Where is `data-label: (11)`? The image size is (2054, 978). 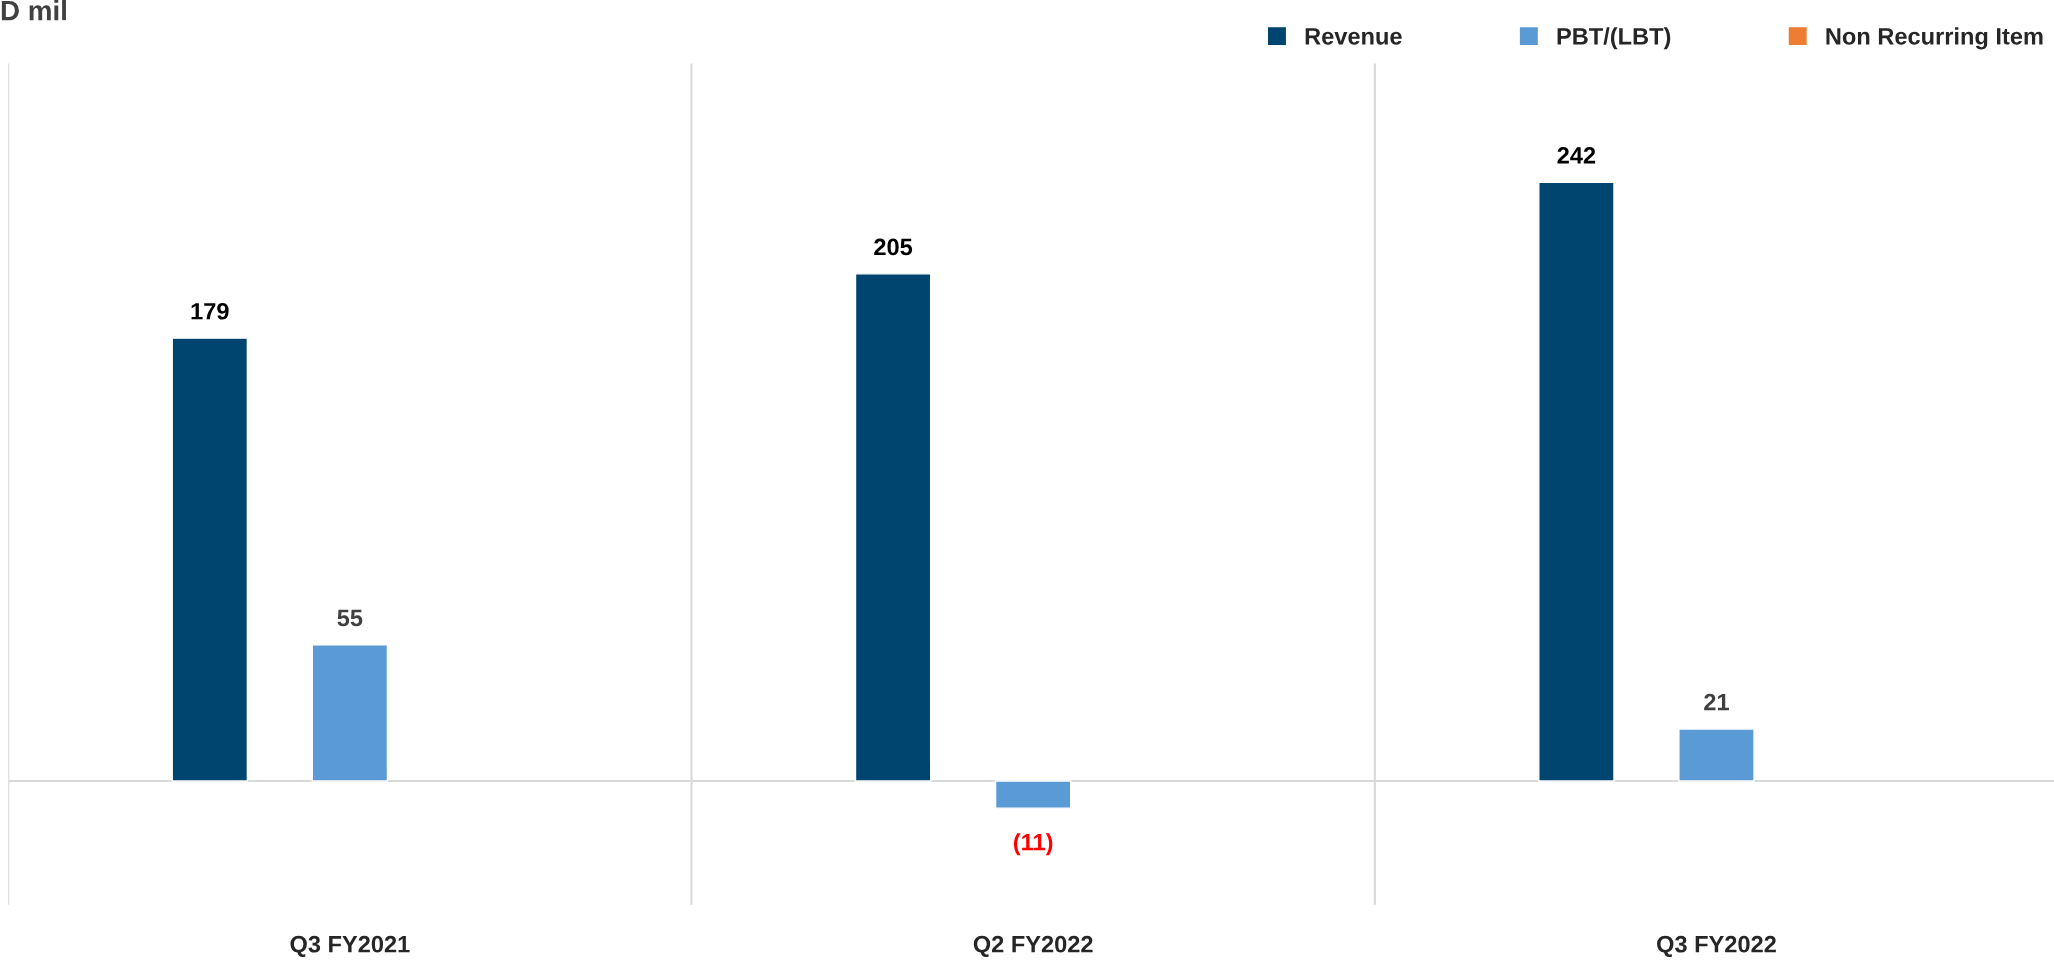 data-label: (11) is located at coordinates (1033, 844).